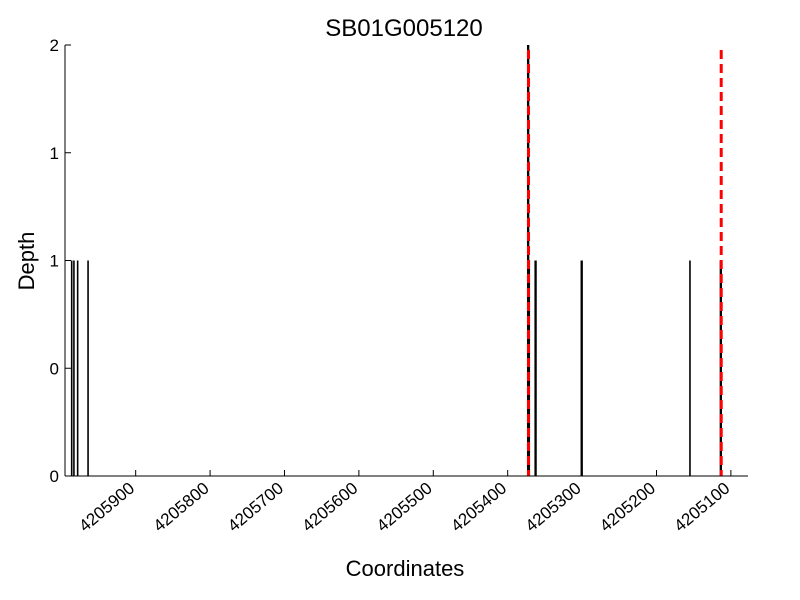  What do you see at coordinates (478, 507) in the screenshot?
I see `x-tick-label: 4205400` at bounding box center [478, 507].